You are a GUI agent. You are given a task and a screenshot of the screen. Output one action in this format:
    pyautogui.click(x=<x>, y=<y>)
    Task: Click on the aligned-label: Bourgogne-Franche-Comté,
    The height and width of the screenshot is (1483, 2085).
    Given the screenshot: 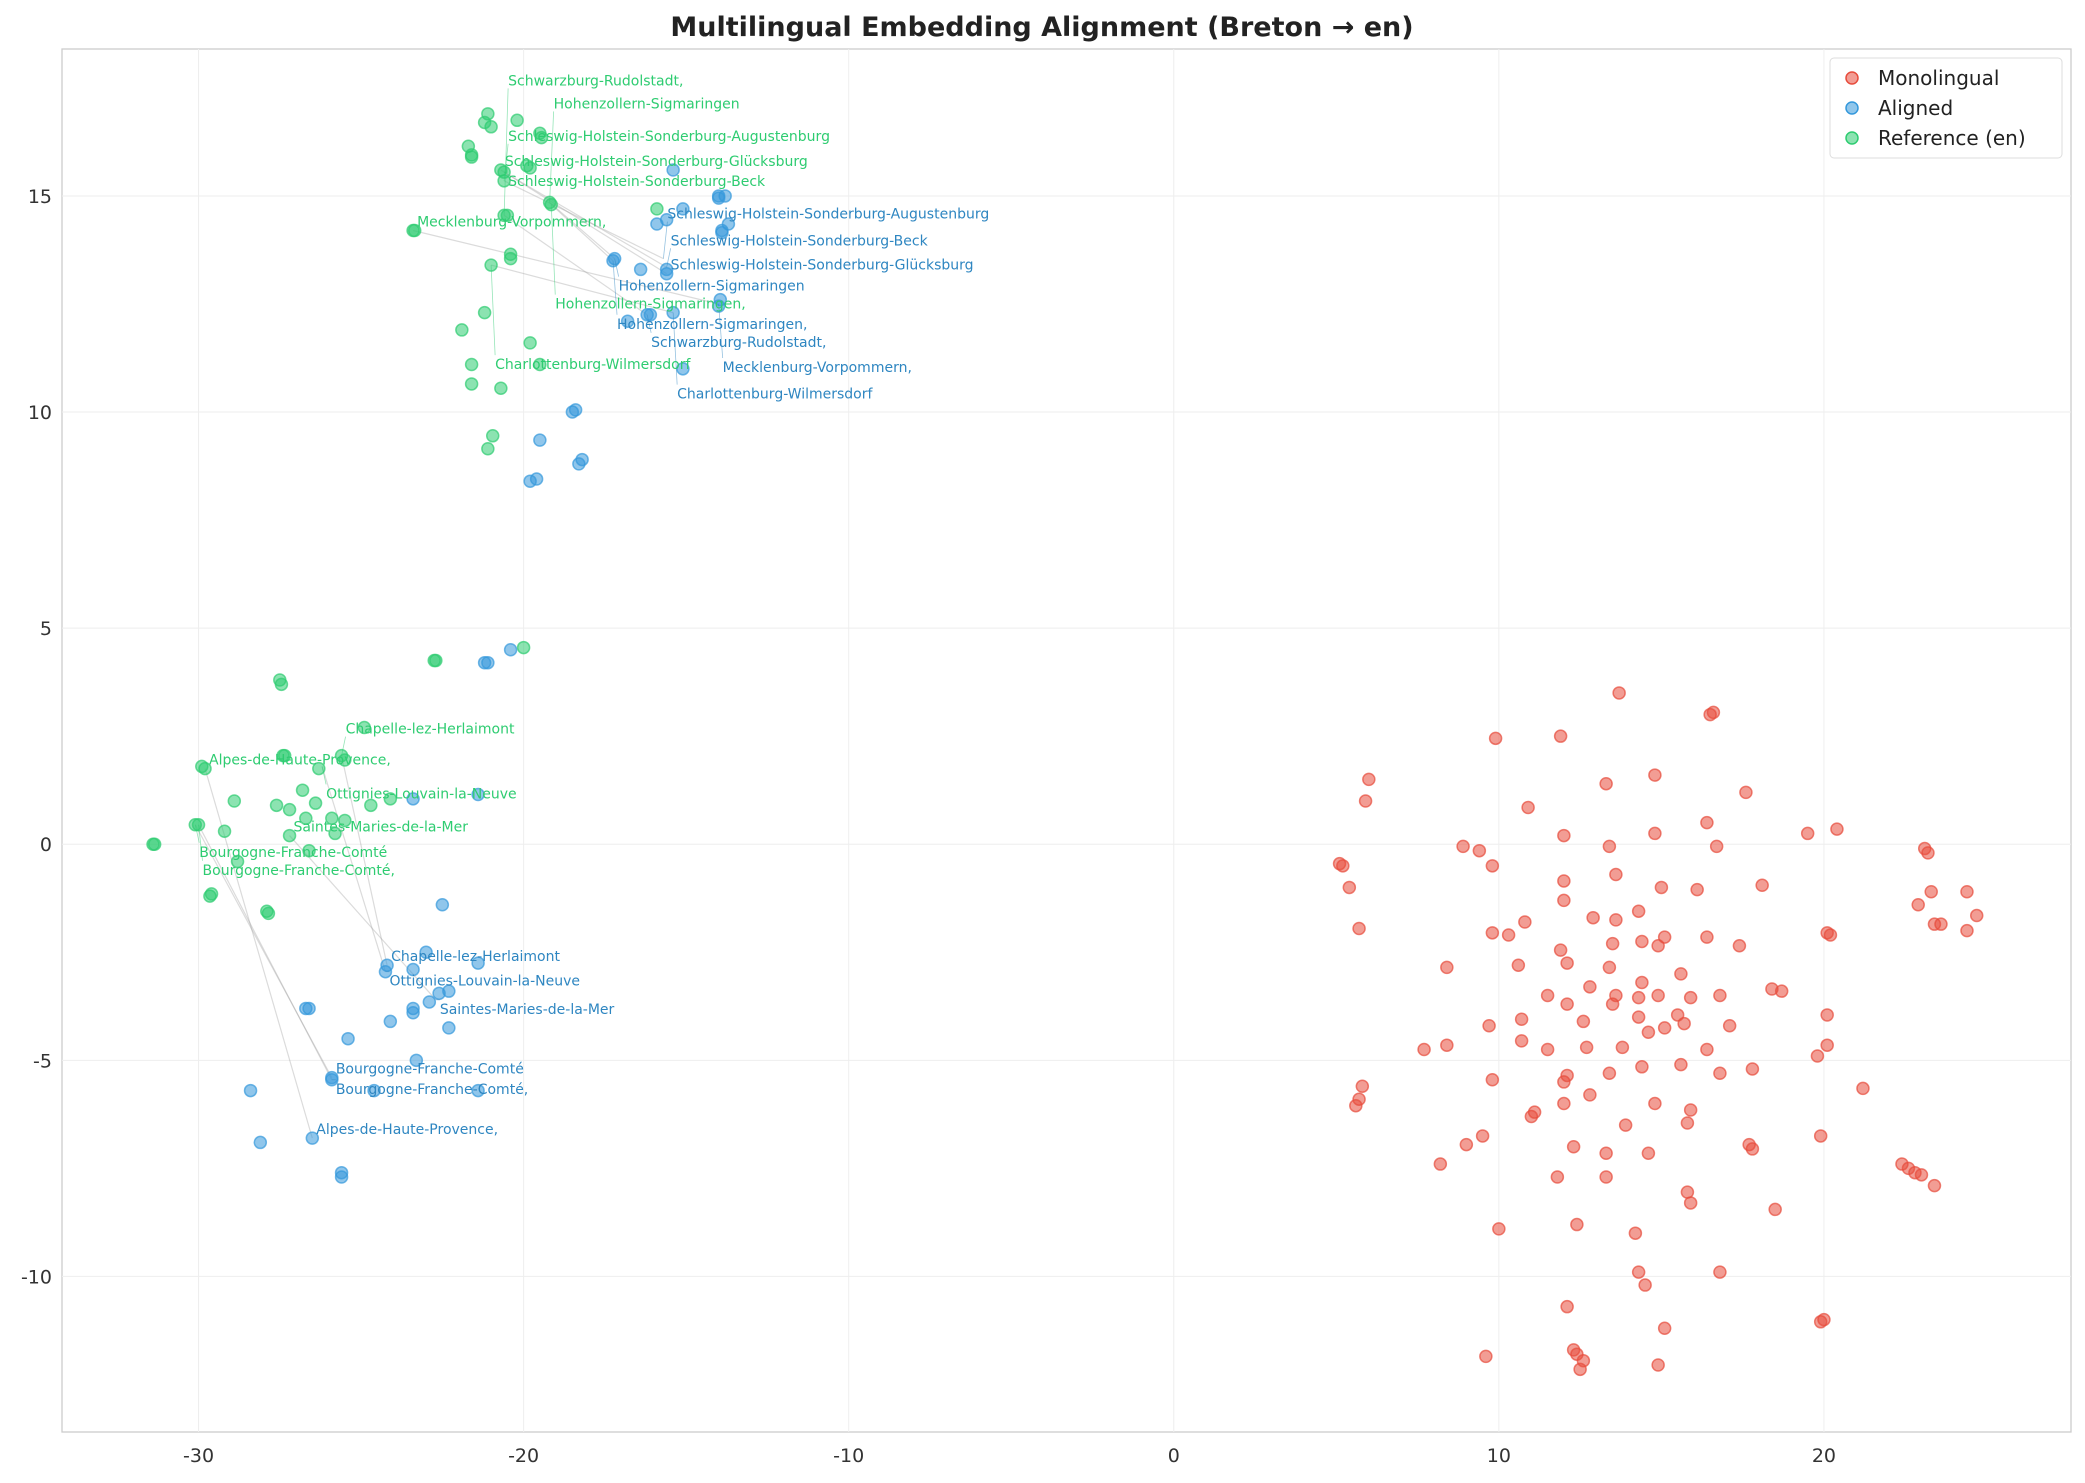 What is the action you would take?
    pyautogui.click(x=432, y=1090)
    